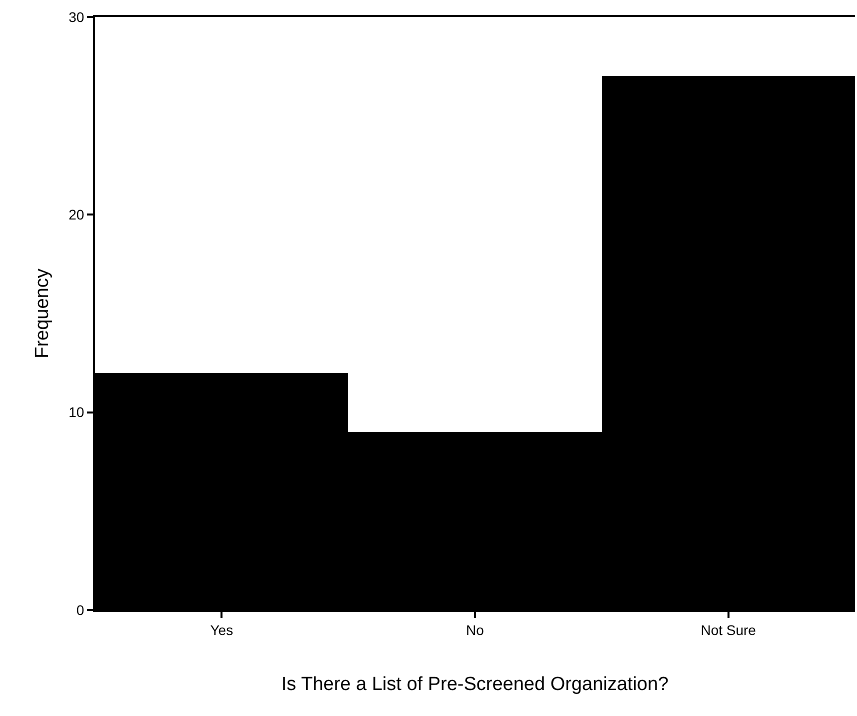 The height and width of the screenshot is (716, 857). I want to click on x-tick-label: No, so click(475, 630).